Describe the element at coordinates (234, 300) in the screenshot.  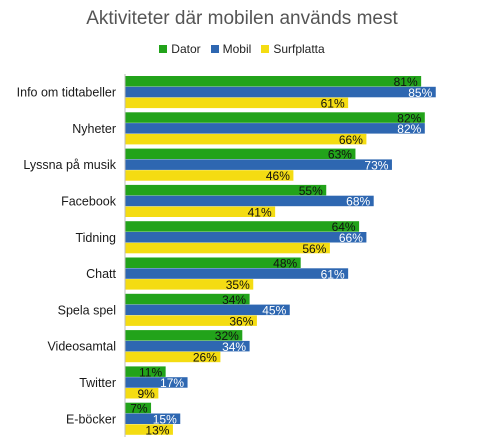
I see `data-label-dator: 34%` at that location.